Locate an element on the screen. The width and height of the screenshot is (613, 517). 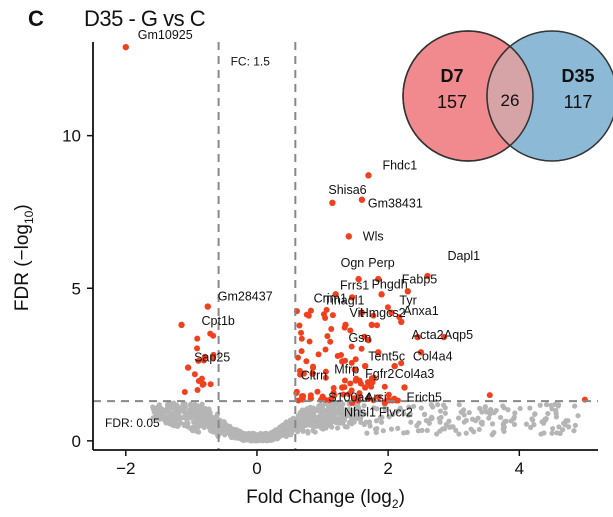
data-point-anxa1 is located at coordinates (401, 322).